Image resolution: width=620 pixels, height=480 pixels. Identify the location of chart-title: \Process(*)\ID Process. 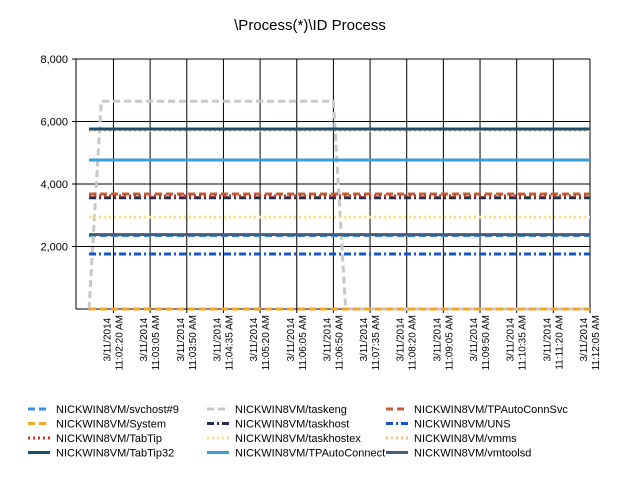
(310, 25).